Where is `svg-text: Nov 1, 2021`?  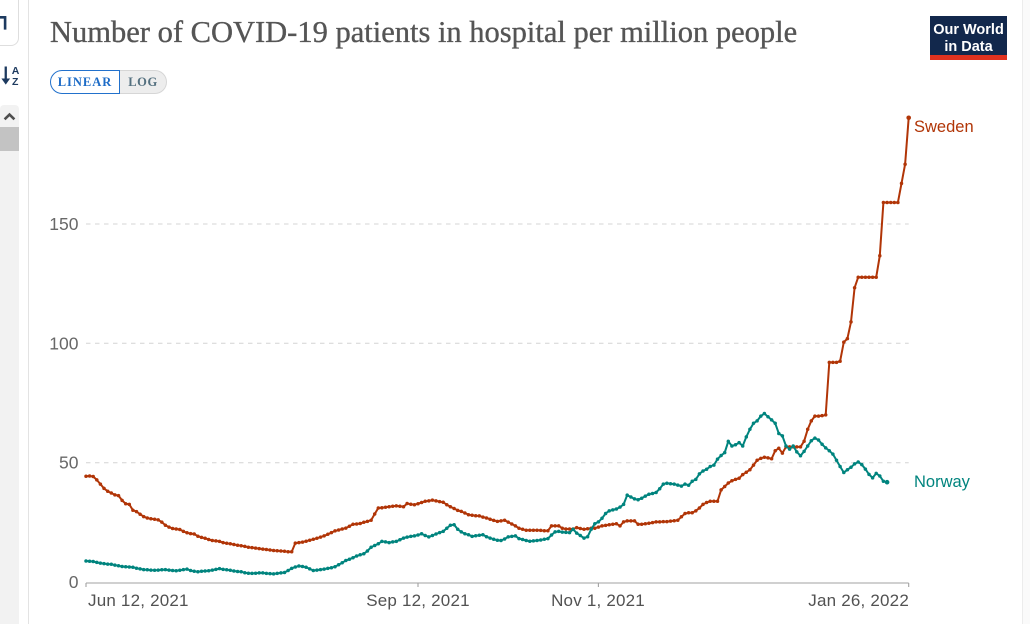
svg-text: Nov 1, 2021 is located at coordinates (598, 600).